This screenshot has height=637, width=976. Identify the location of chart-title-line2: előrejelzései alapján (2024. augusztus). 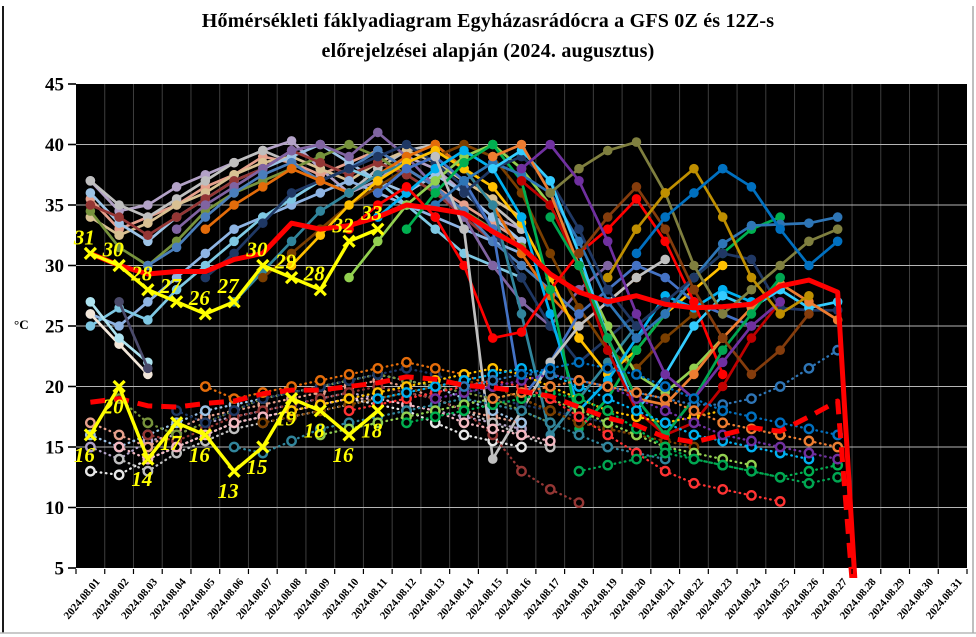
(488, 51).